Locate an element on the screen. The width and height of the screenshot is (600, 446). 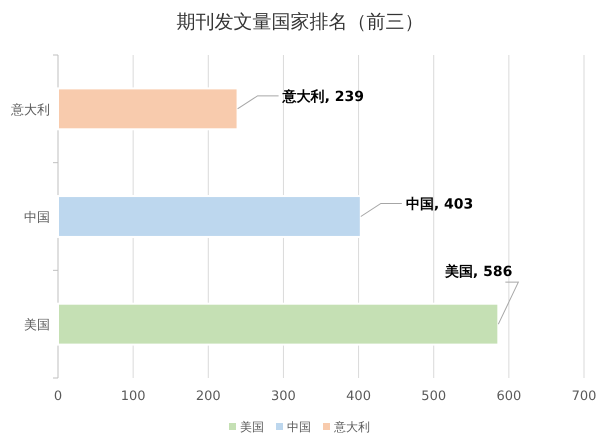
y-tick-label: 意大利 is located at coordinates (30, 110).